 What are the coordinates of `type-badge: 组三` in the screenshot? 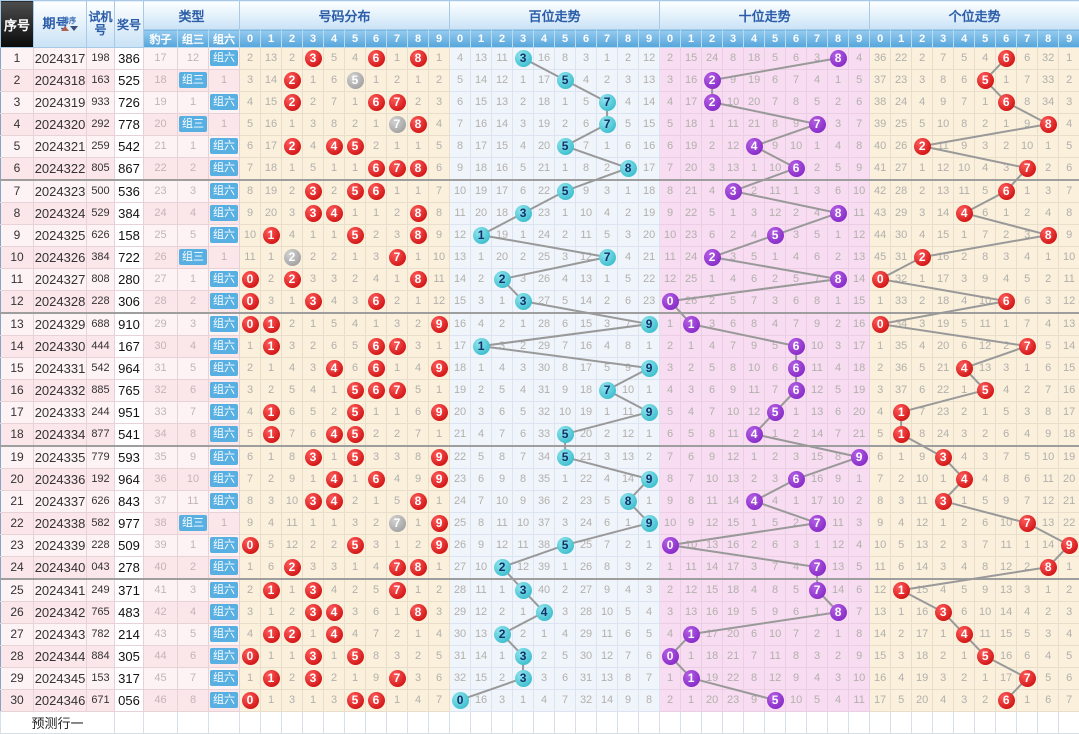 It's located at (193, 257).